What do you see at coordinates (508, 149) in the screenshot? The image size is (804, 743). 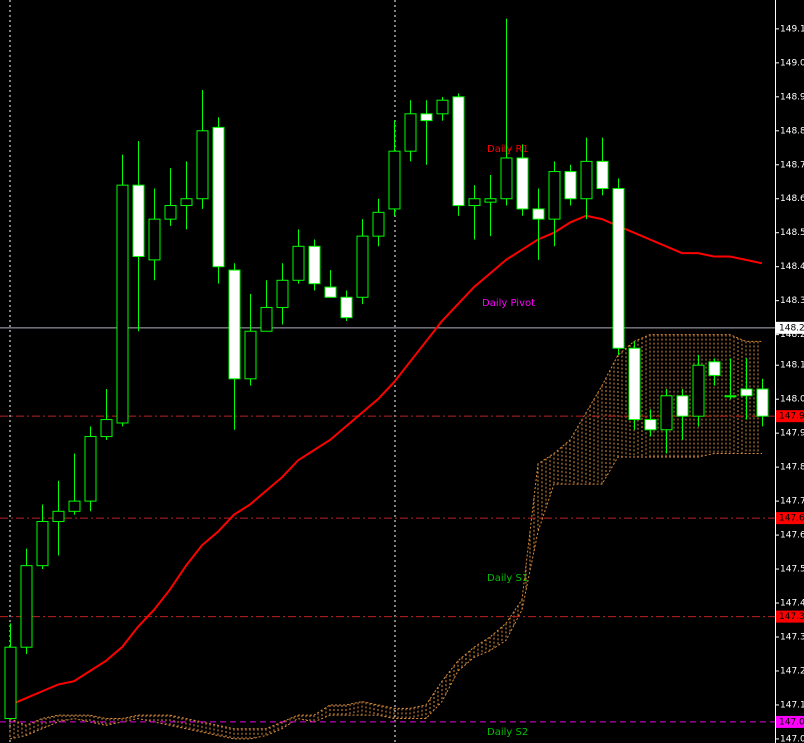 I see `annotation: Daily R1` at bounding box center [508, 149].